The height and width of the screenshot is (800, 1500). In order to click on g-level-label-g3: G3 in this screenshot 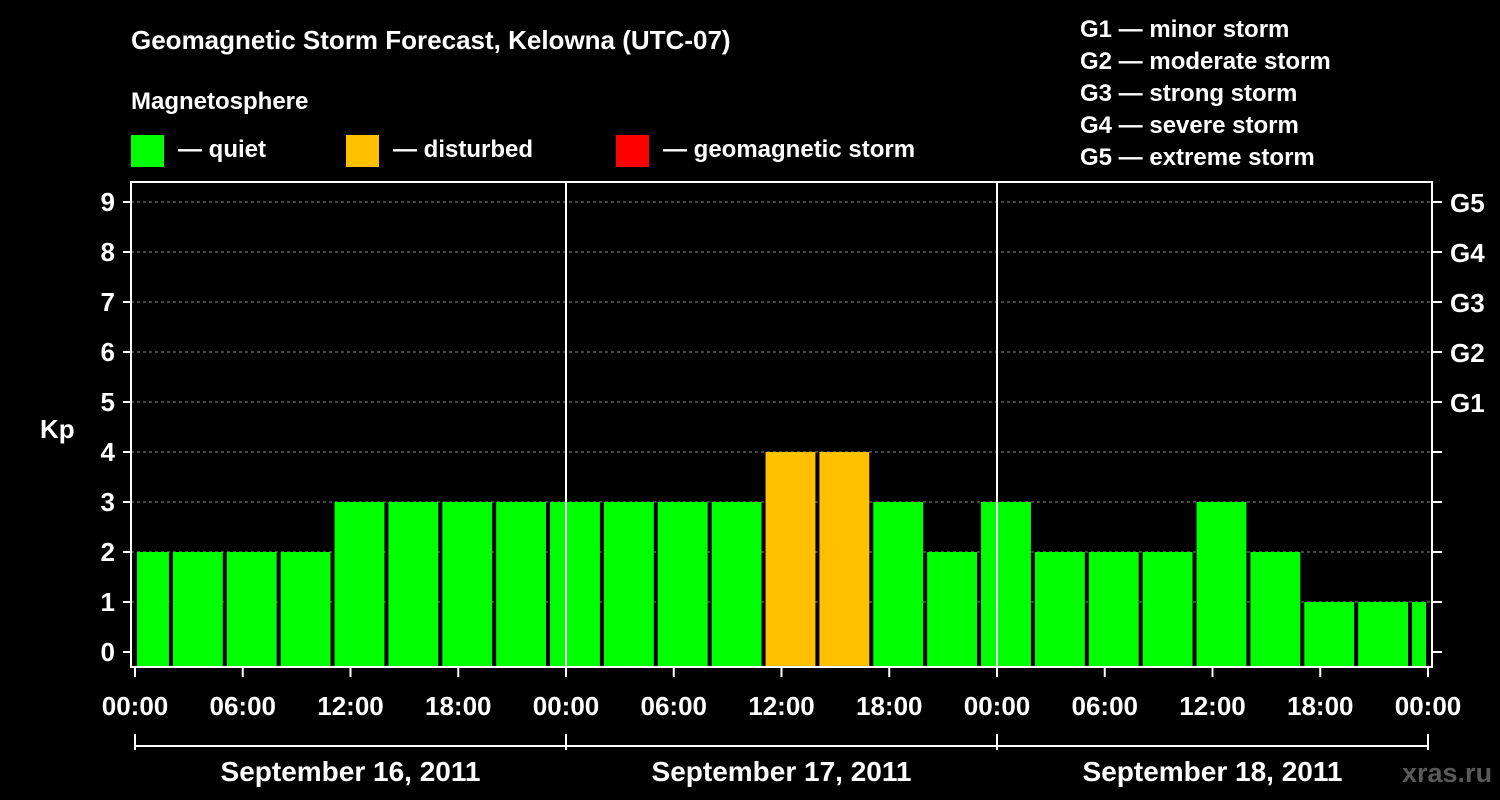, I will do `click(1467, 303)`.